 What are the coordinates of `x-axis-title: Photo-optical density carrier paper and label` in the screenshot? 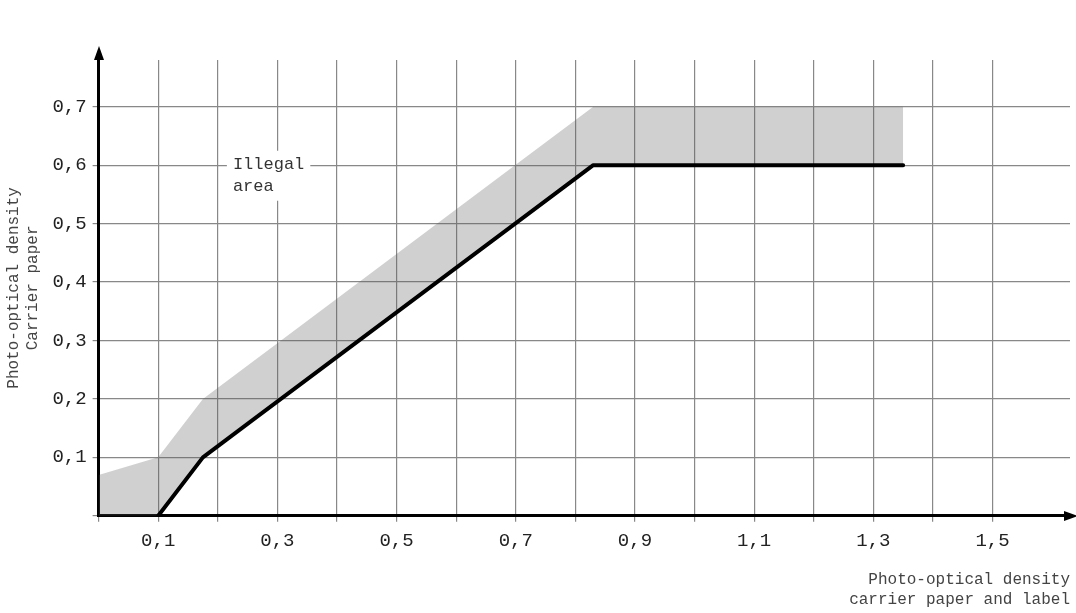 It's located at (960, 590).